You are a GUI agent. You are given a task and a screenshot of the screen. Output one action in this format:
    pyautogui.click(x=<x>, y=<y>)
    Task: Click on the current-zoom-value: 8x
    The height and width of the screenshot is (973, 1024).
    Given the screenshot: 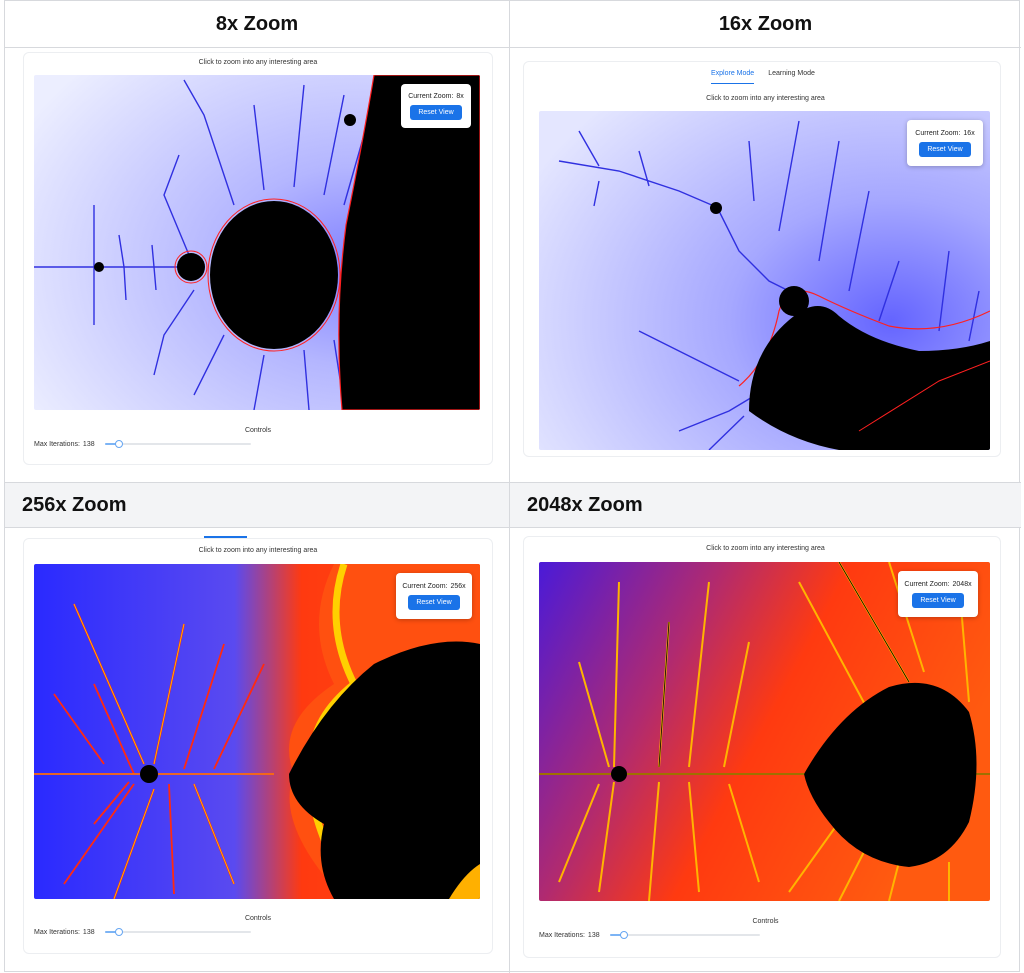 What is the action you would take?
    pyautogui.click(x=460, y=96)
    